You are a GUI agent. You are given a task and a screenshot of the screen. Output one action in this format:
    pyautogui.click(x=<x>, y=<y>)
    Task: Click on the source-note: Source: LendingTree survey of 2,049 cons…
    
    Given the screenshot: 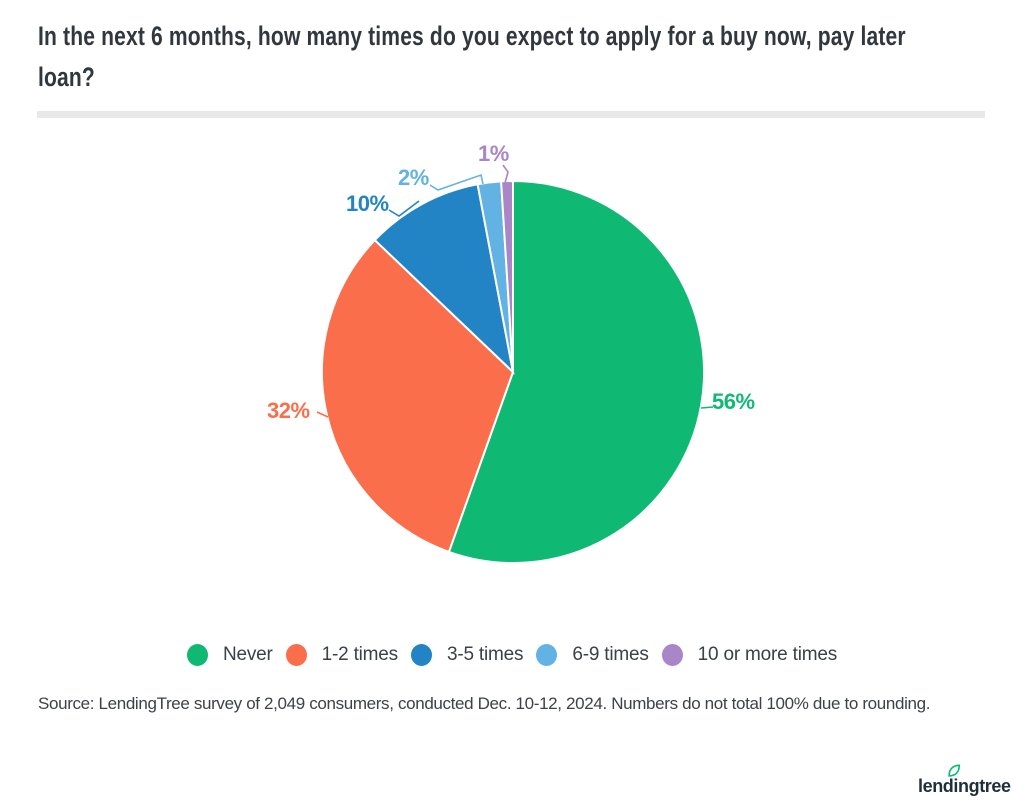 What is the action you would take?
    pyautogui.click(x=484, y=703)
    